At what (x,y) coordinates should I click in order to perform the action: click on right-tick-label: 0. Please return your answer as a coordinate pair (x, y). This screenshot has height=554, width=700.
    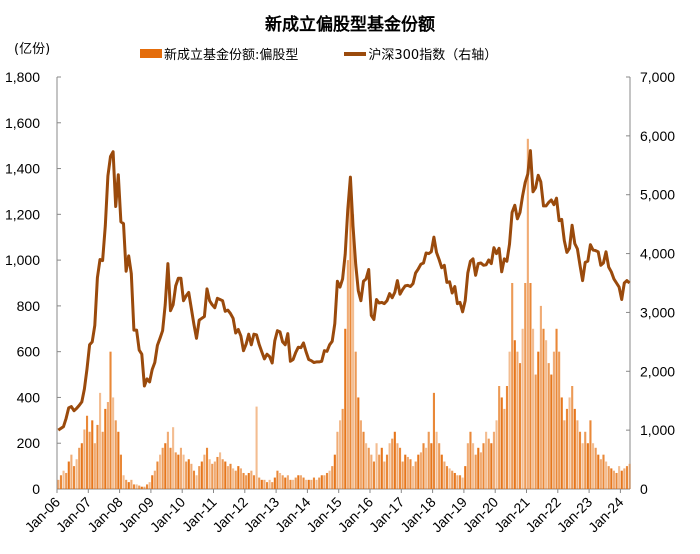
    Looking at the image, I should click on (644, 489).